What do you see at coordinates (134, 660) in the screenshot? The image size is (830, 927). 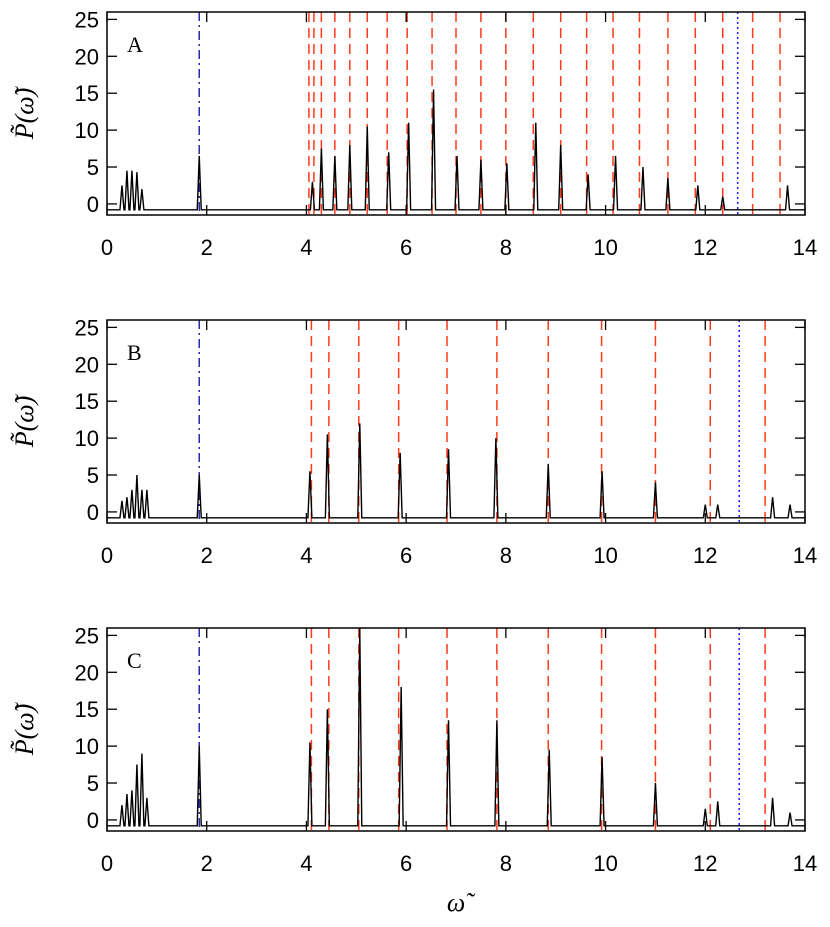 I see `panel-label: C` at bounding box center [134, 660].